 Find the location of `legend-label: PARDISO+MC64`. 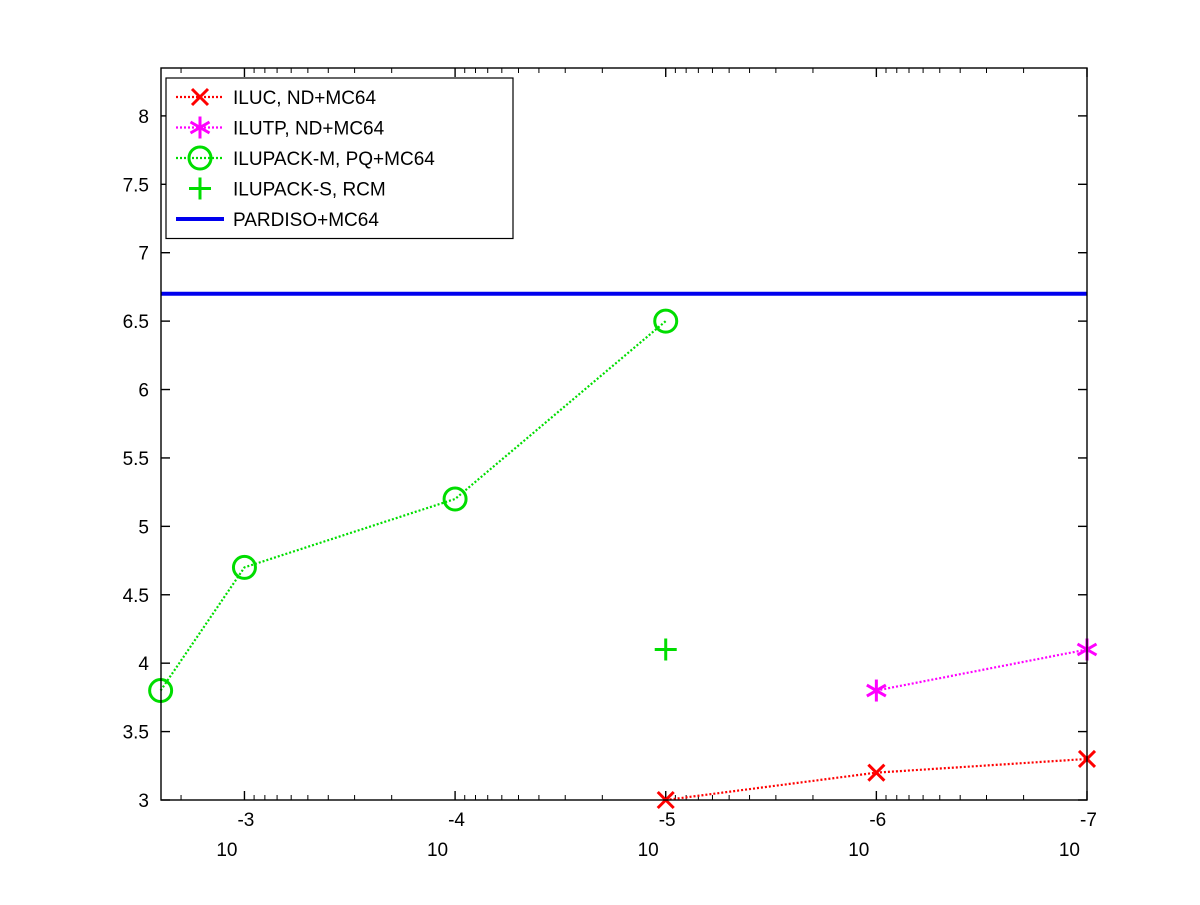

legend-label: PARDISO+MC64 is located at coordinates (306, 220).